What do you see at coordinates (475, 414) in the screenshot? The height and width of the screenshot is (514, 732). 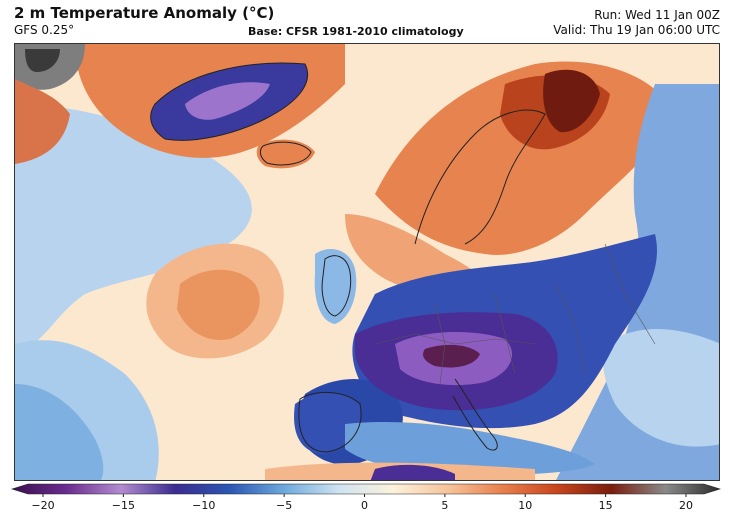 I see `italy-coastline` at bounding box center [475, 414].